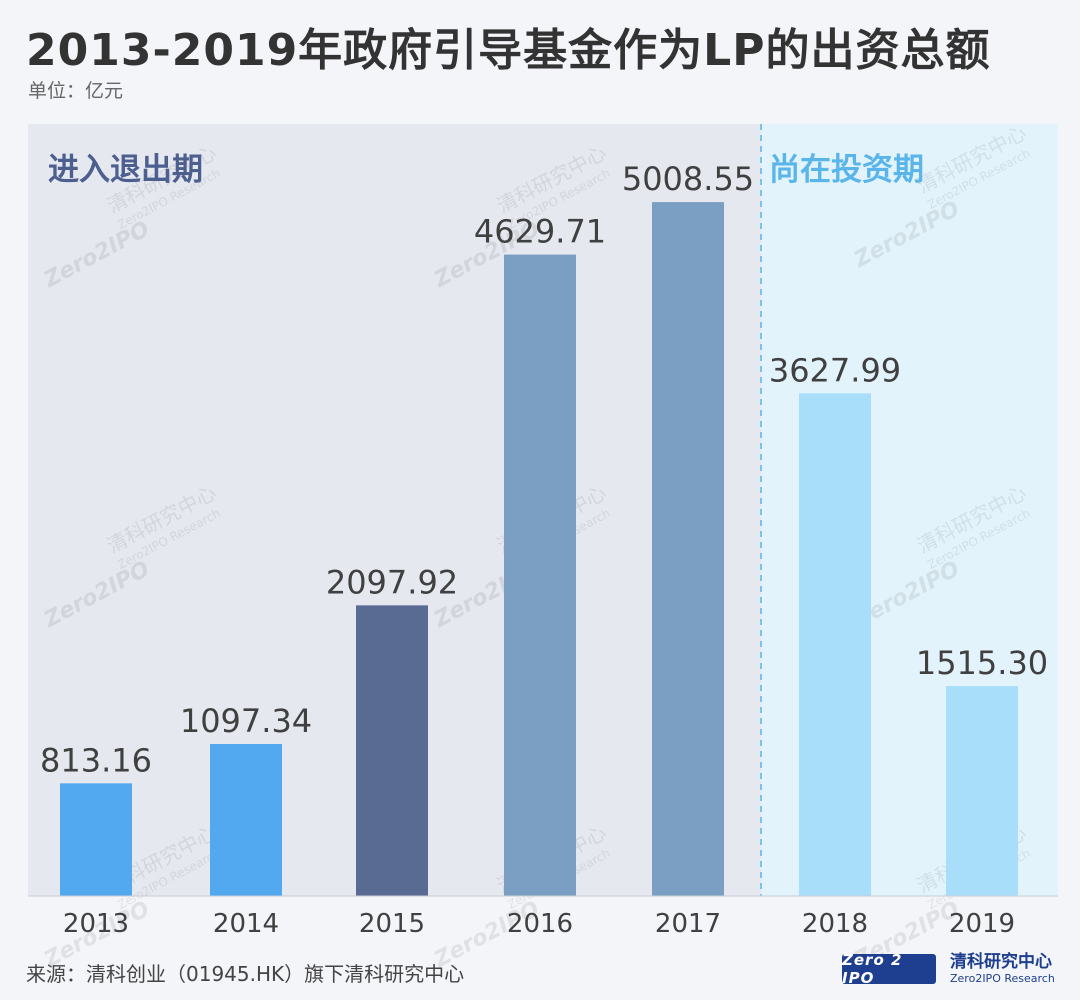 The height and width of the screenshot is (1000, 1080). I want to click on value-label-2019: 1515.30, so click(982, 663).